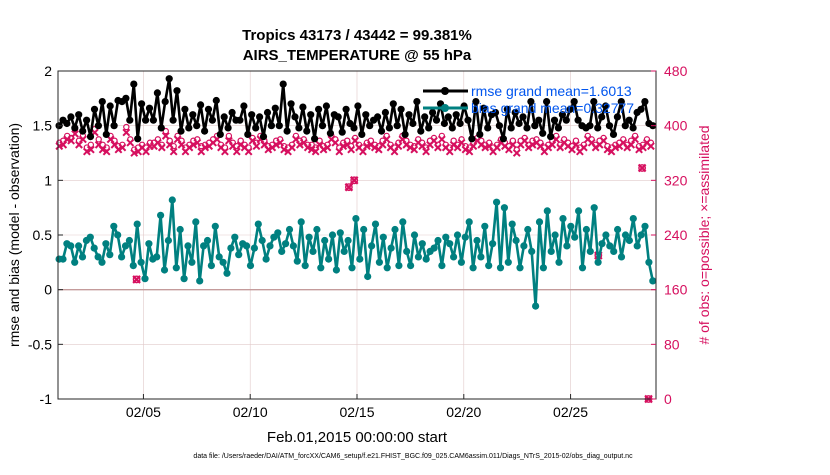 Image resolution: width=830 pixels, height=475 pixels. What do you see at coordinates (676, 235) in the screenshot?
I see `y-right-tick-label: 240` at bounding box center [676, 235].